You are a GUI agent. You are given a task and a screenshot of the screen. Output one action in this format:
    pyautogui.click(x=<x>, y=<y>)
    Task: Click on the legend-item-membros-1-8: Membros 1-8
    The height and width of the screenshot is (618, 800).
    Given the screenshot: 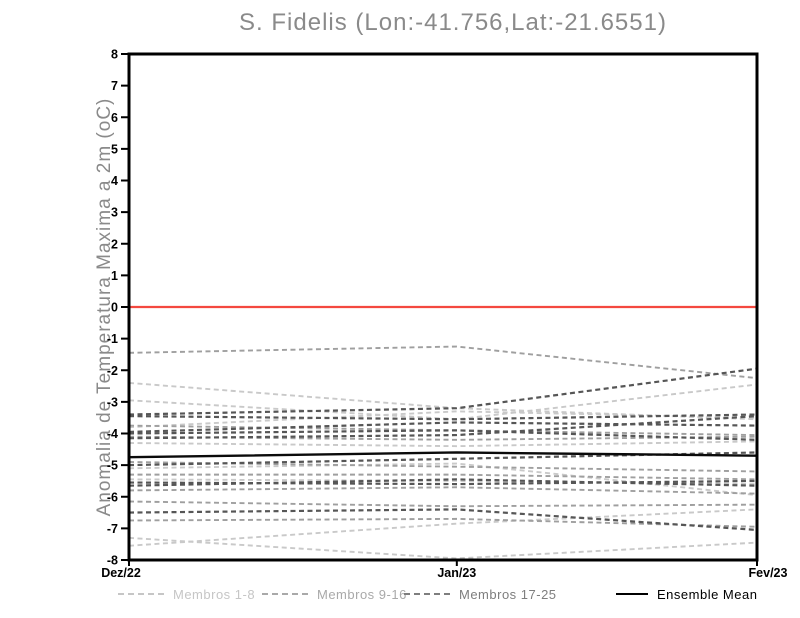 What is the action you would take?
    pyautogui.click(x=186, y=594)
    